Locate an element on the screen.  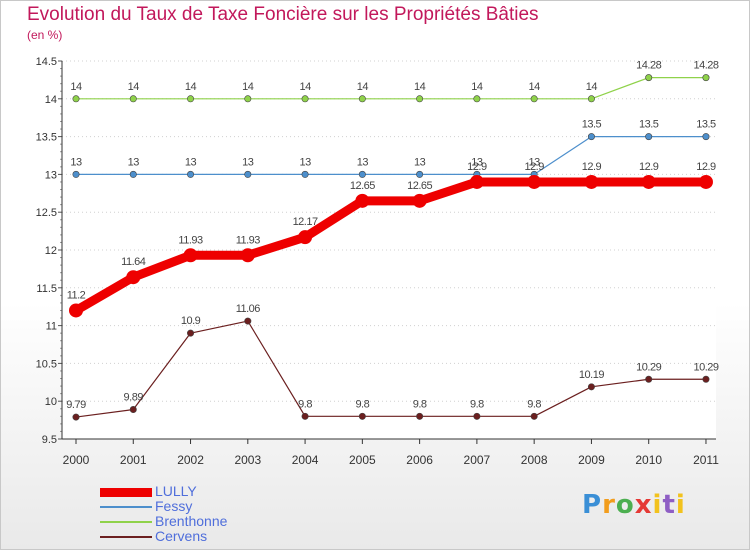
unit-label: (en %) is located at coordinates (45, 35).